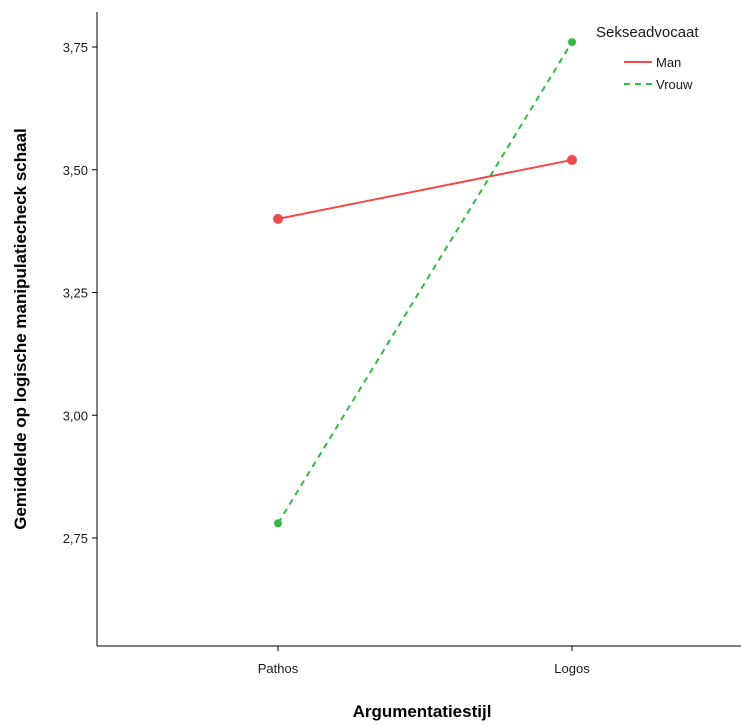  I want to click on y-ticks: 2,75 3,00 3,25 3,50 3,75, so click(80, 293).